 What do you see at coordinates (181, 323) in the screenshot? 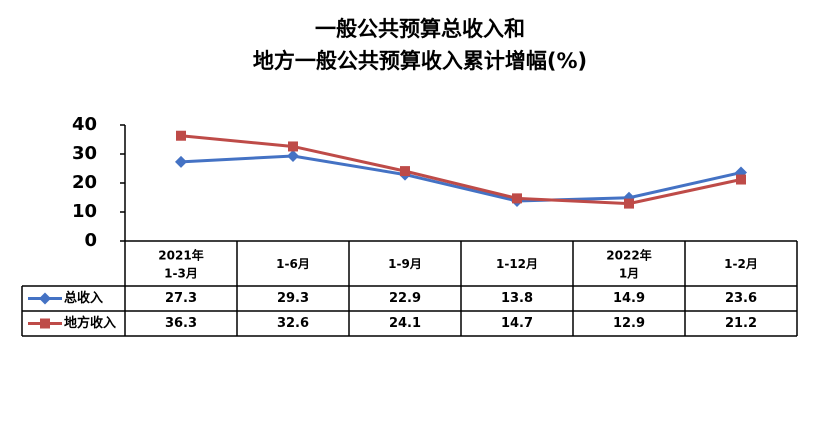
I see `table-value: 36.3` at bounding box center [181, 323].